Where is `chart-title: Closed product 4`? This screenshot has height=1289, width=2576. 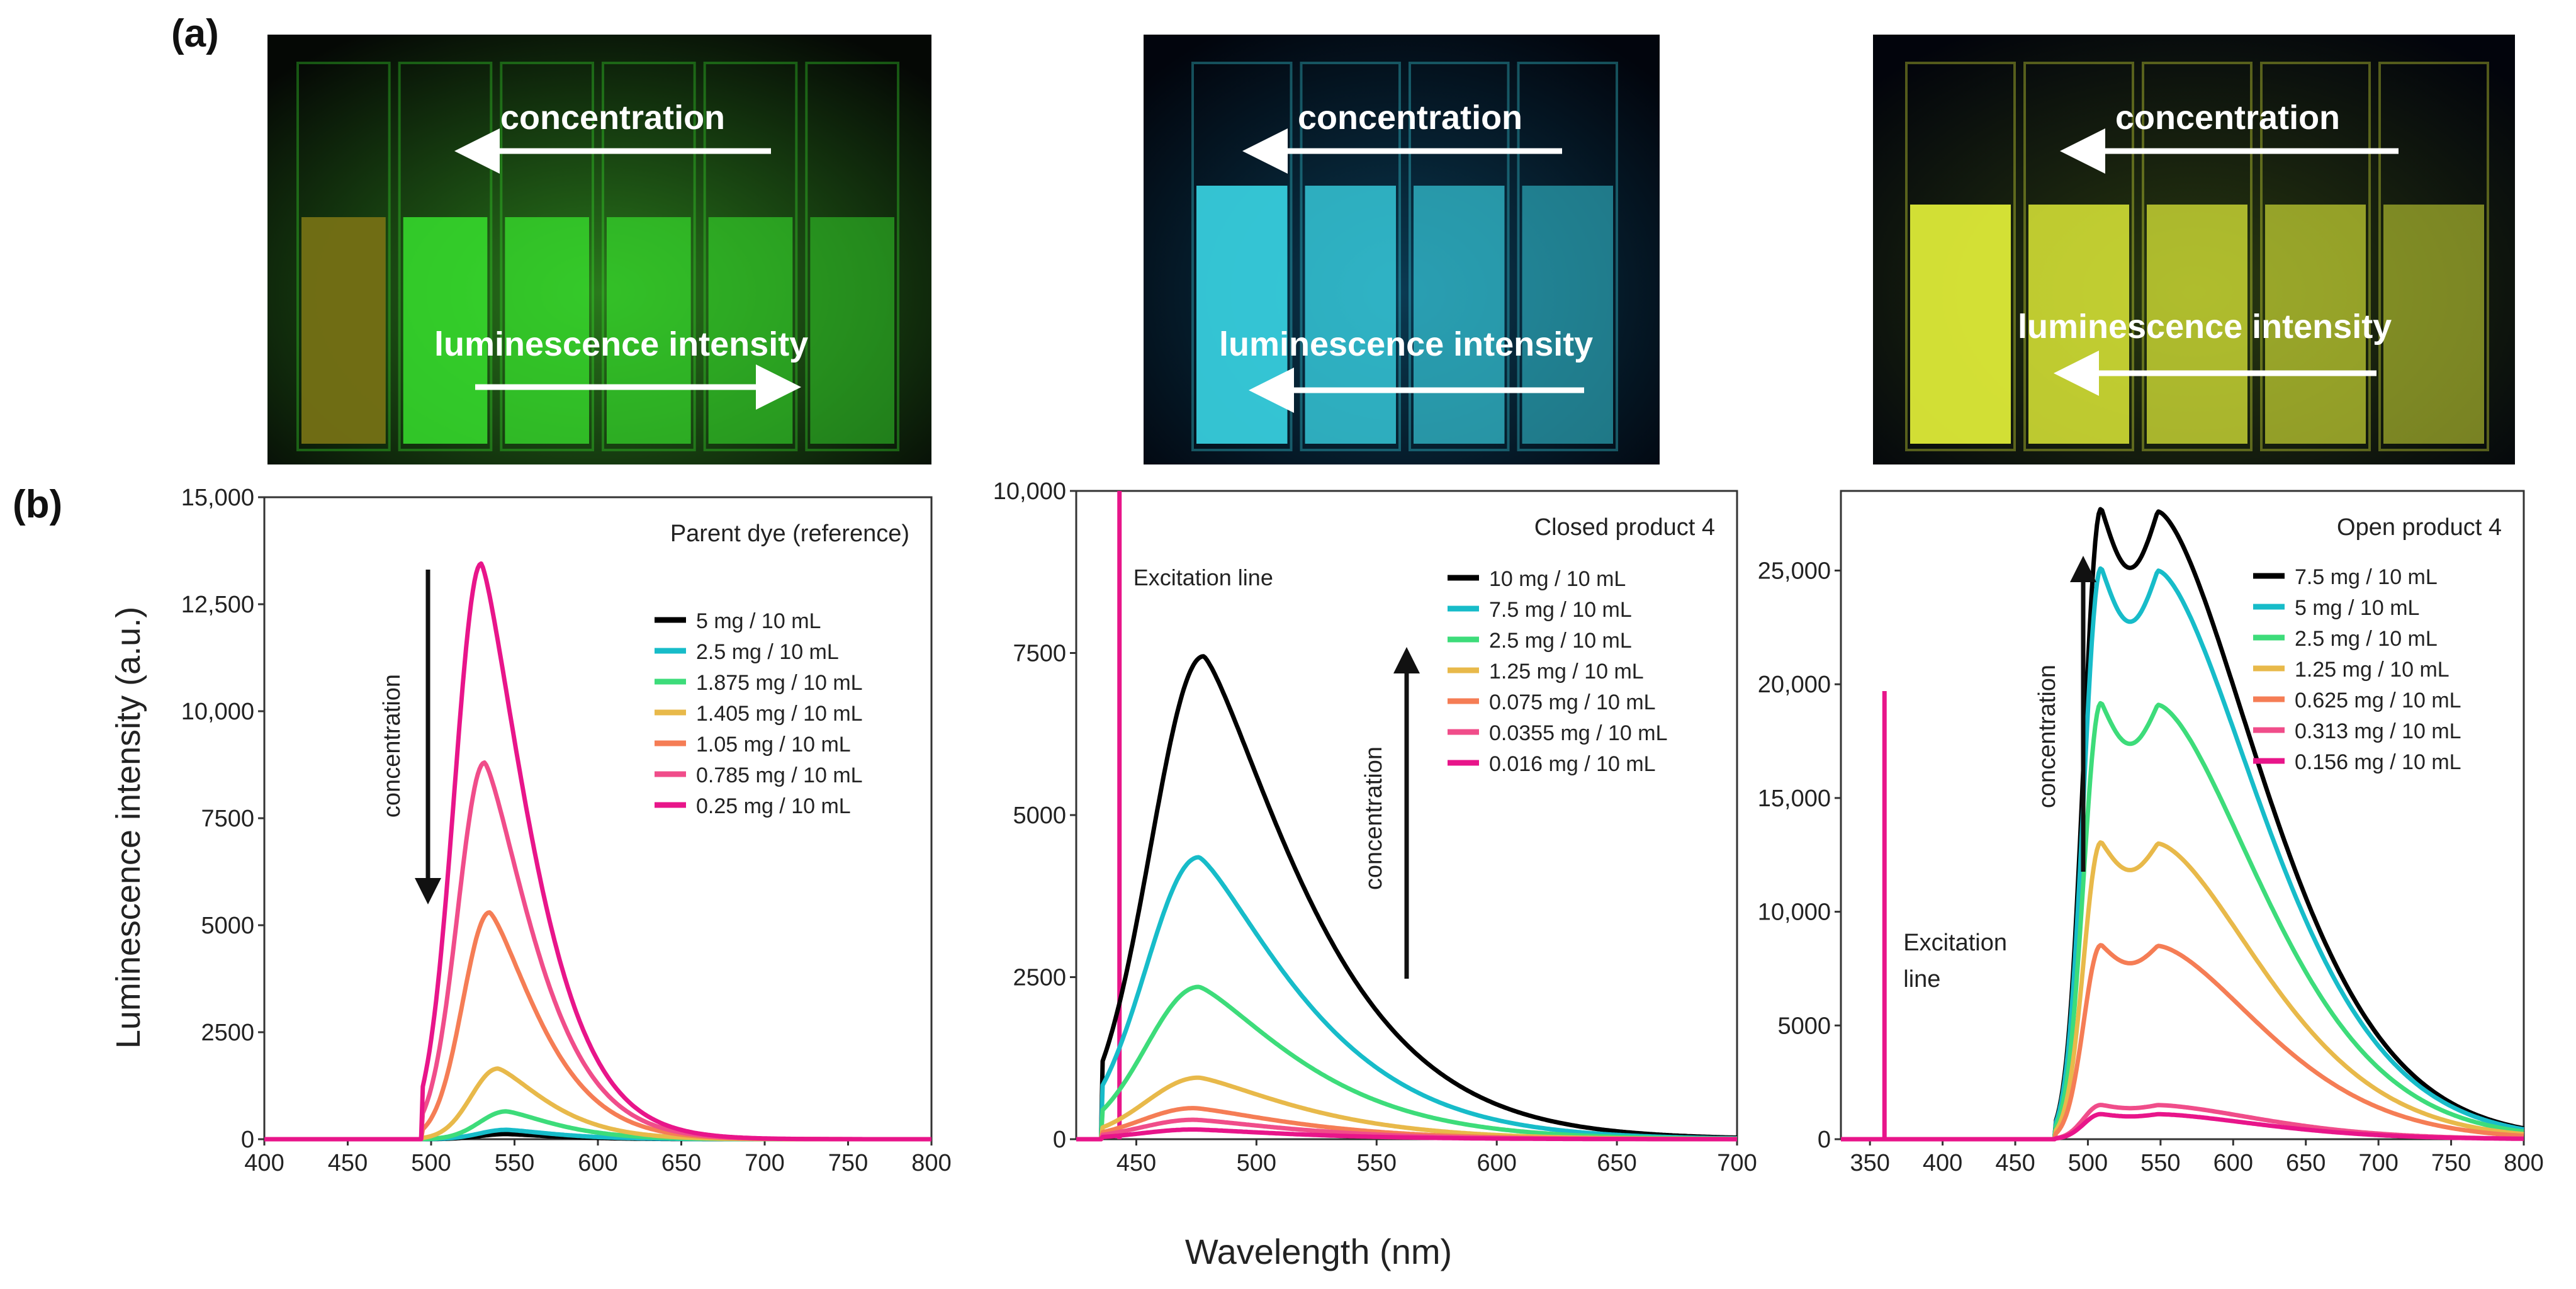
chart-title: Closed product 4 is located at coordinates (1624, 527).